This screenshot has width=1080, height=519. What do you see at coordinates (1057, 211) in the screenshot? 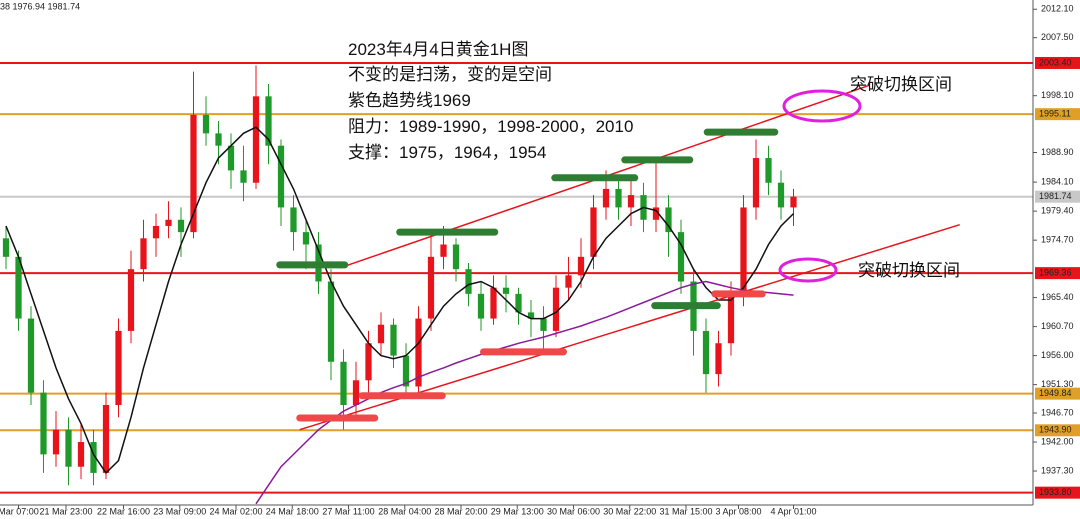
I see `y-tick-label: 1979.40` at bounding box center [1057, 211].